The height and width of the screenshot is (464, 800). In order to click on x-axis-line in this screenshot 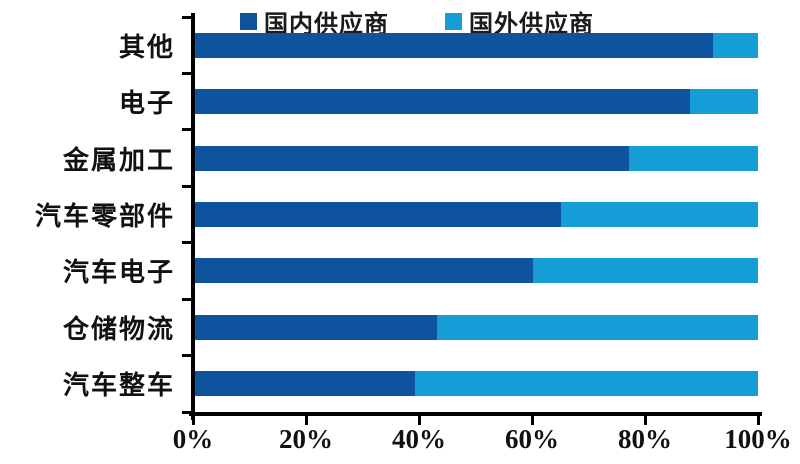, I will do `click(475, 414)`.